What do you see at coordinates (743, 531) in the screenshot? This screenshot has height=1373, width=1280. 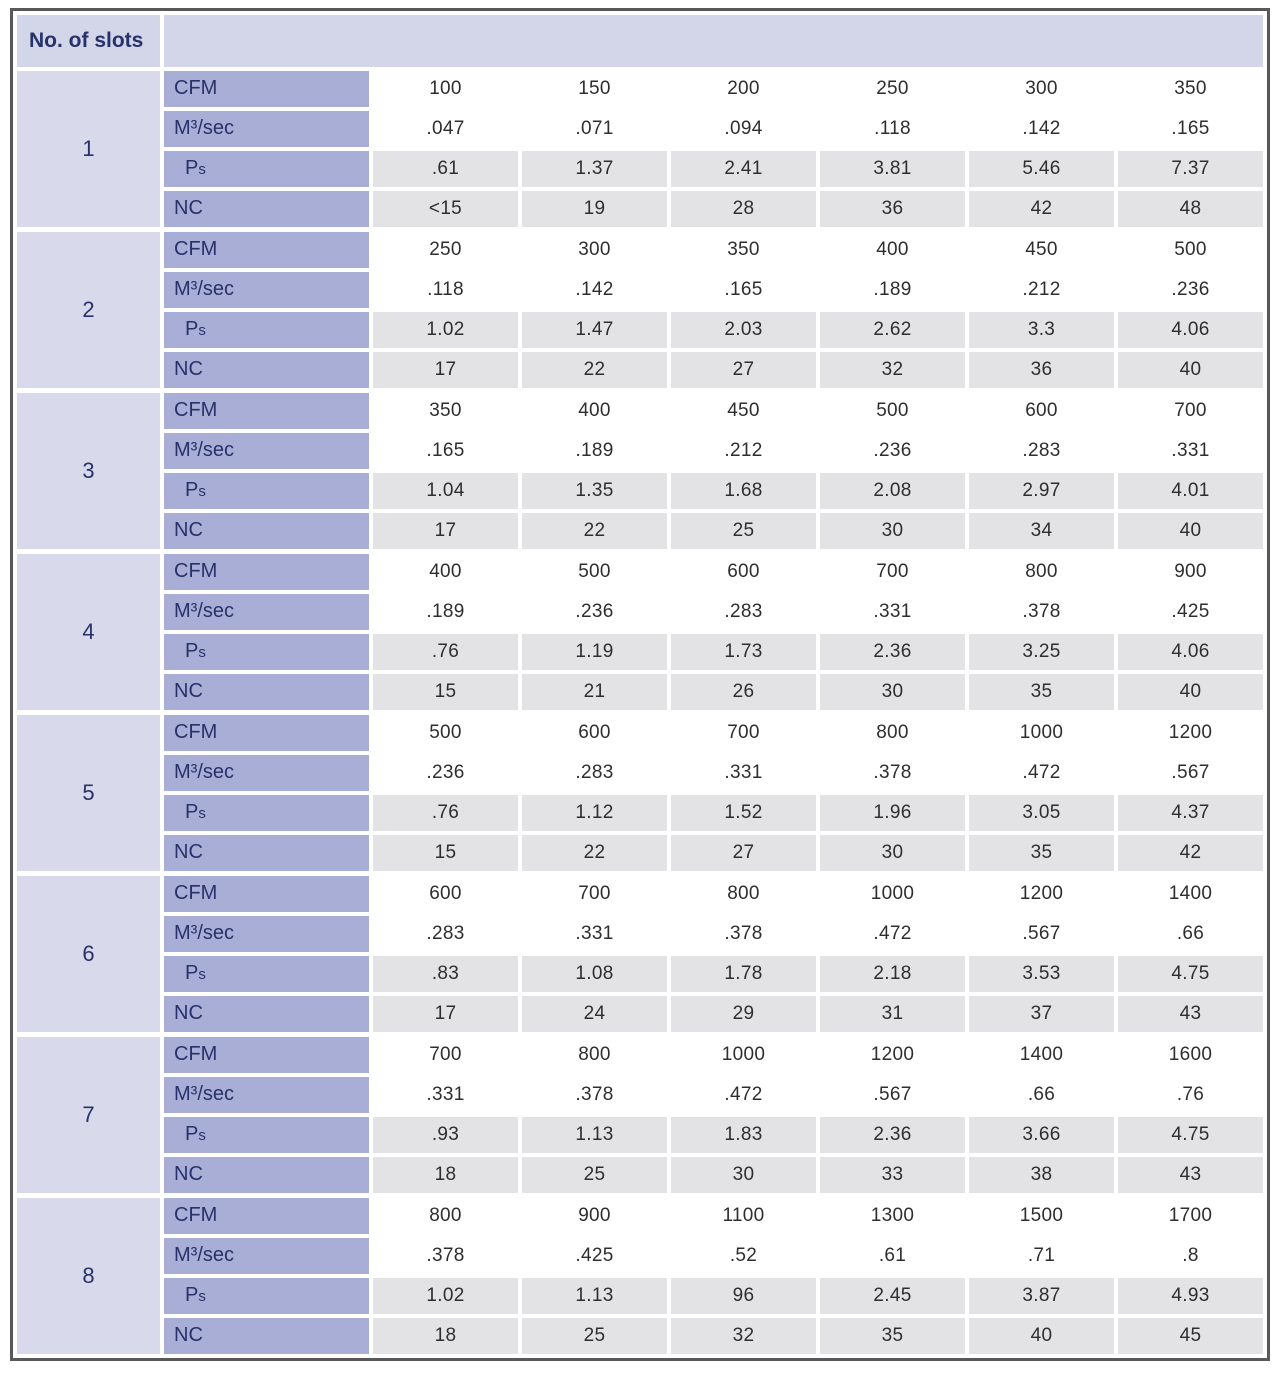 I see `value-cell: 25` at bounding box center [743, 531].